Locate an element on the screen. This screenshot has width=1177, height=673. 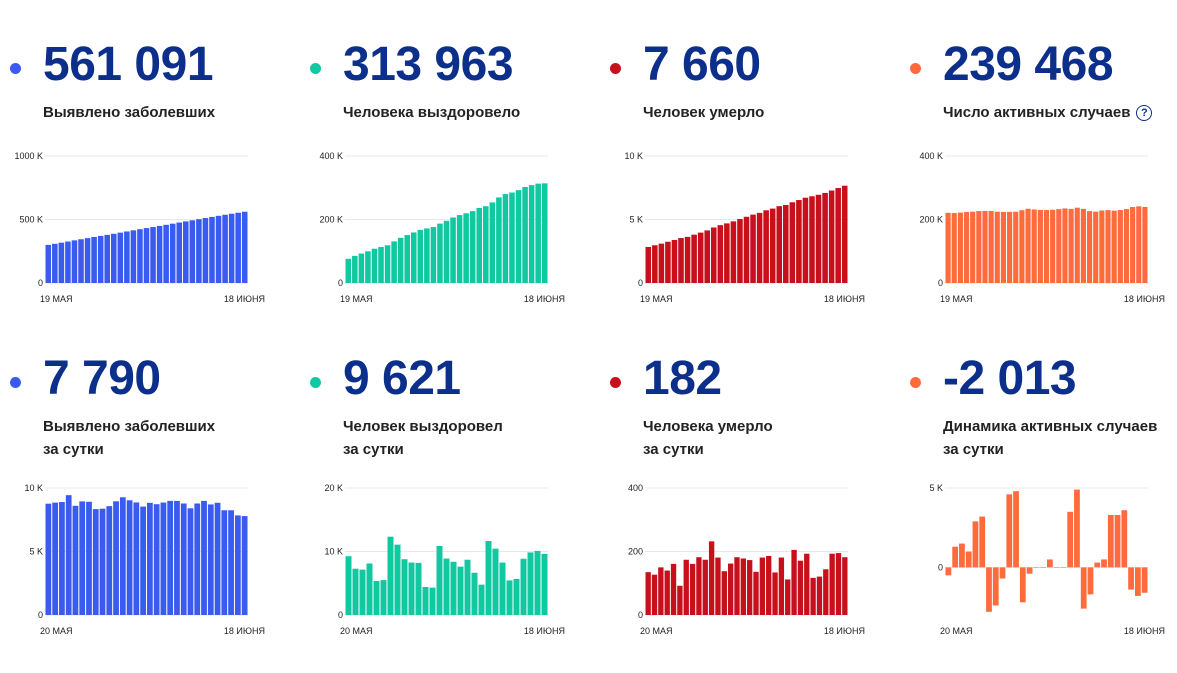
stat-label-line1: Выявлено заболевших is located at coordinates (129, 112).